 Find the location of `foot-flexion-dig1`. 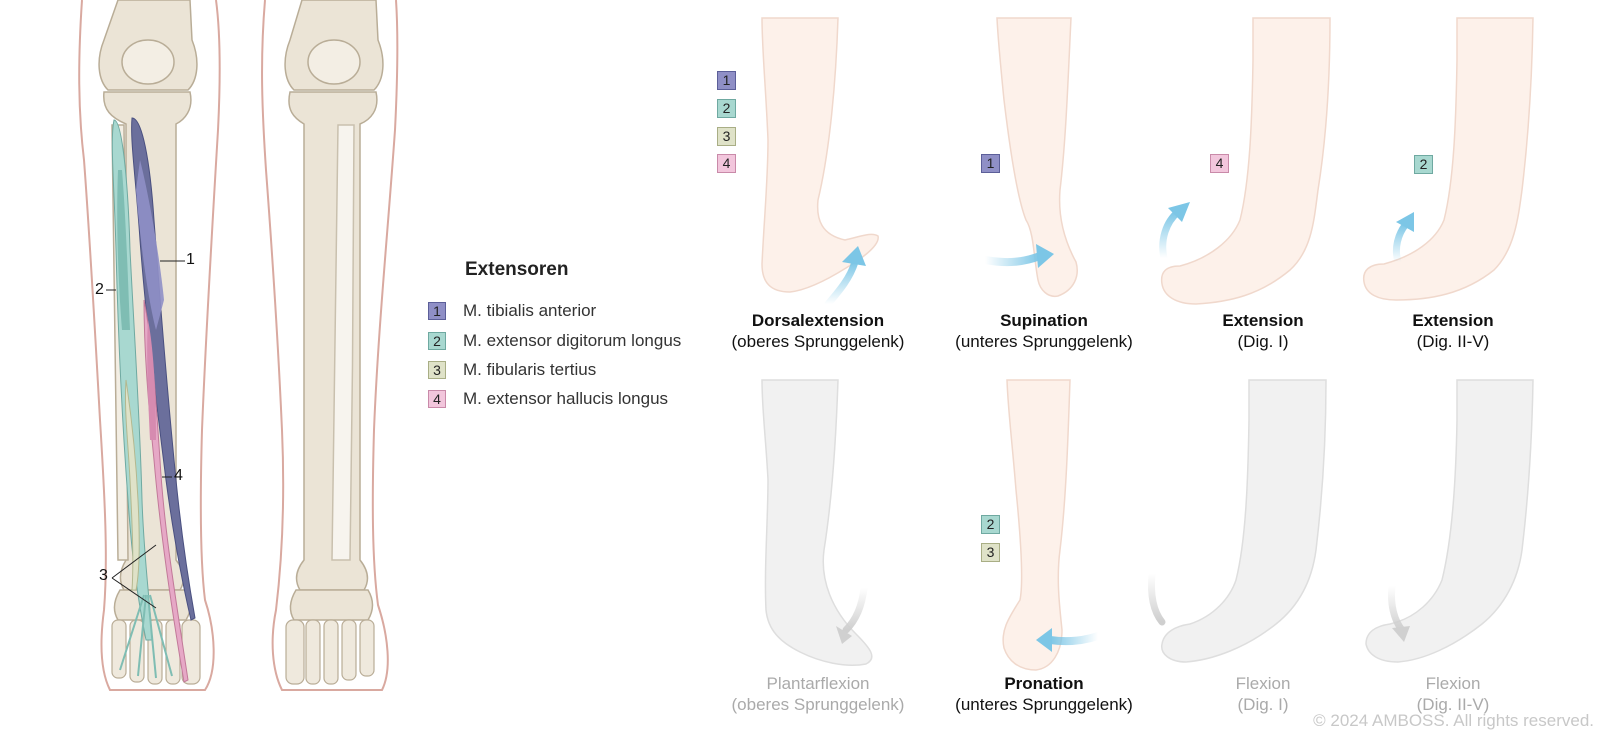

foot-flexion-dig1 is located at coordinates (1244, 521).